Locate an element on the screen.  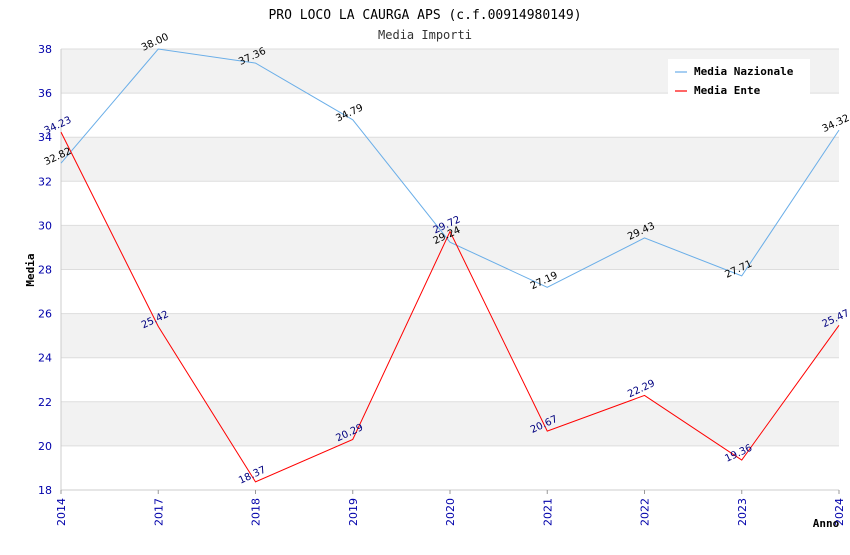
y-tick-label: 20 is located at coordinates (45, 446).